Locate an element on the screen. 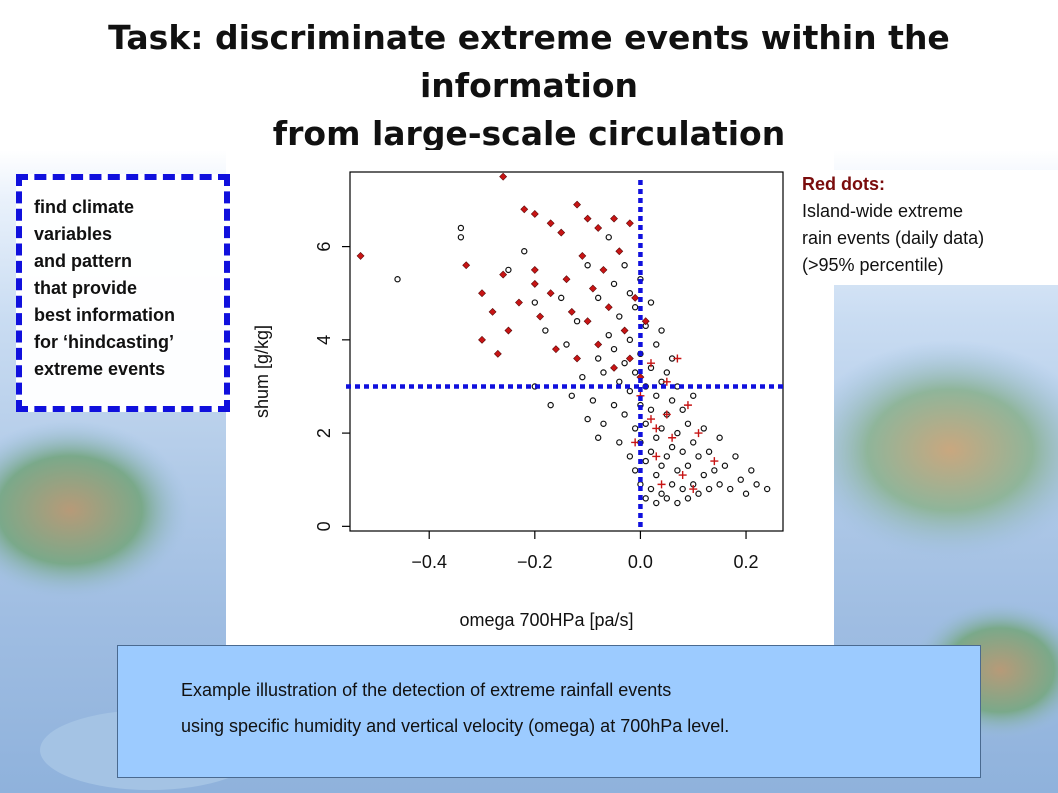 The width and height of the screenshot is (1058, 793). note-line: and pattern is located at coordinates (83, 261).